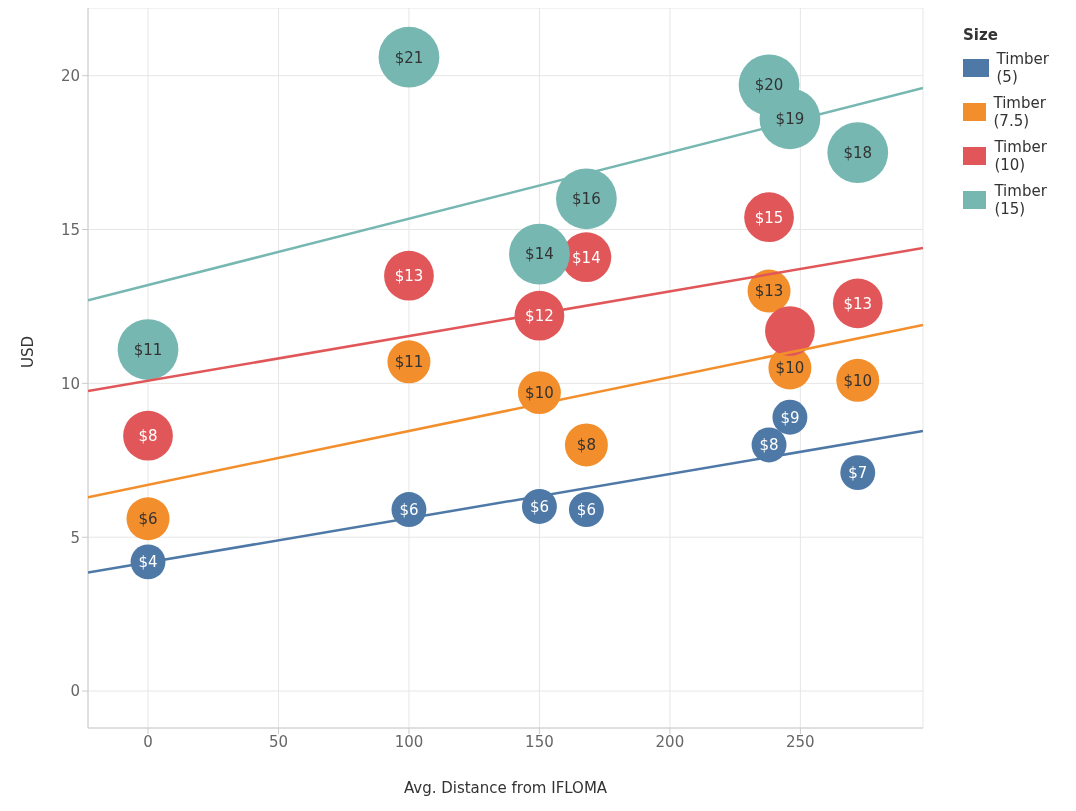 The height and width of the screenshot is (811, 1076). I want to click on y-tick-label: 10, so click(70, 383).